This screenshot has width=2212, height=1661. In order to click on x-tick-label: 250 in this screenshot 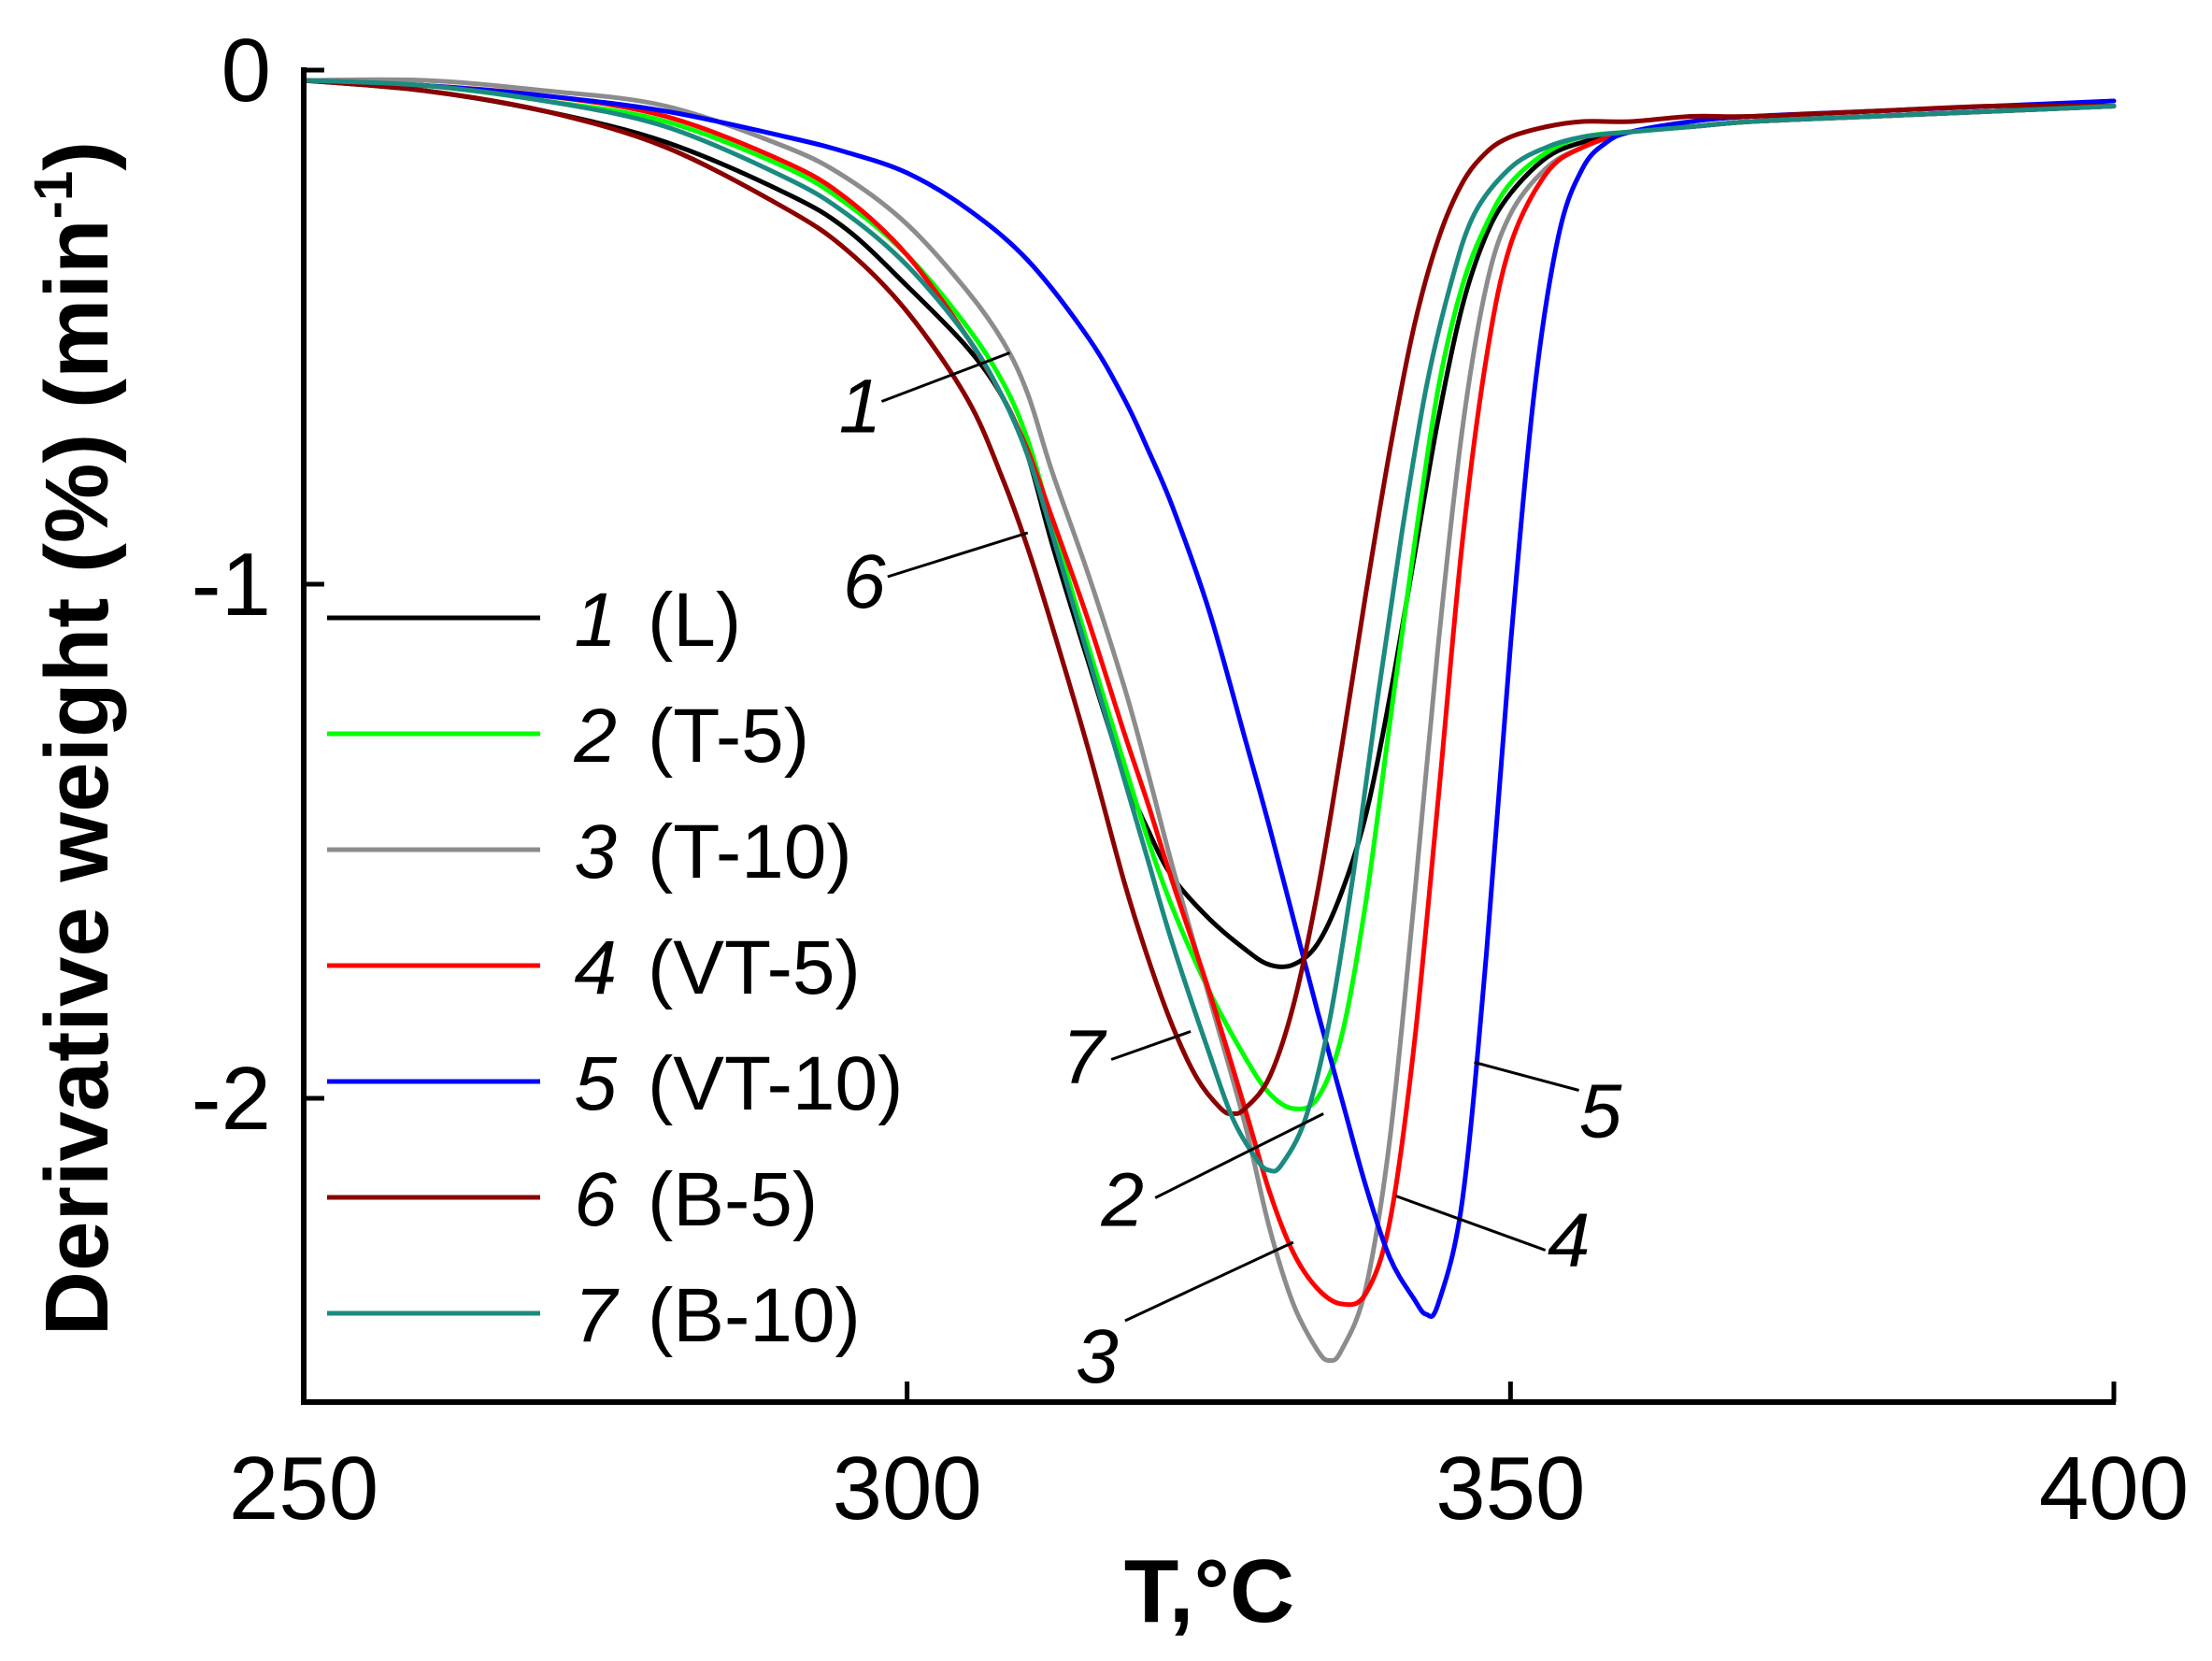, I will do `click(303, 1489)`.